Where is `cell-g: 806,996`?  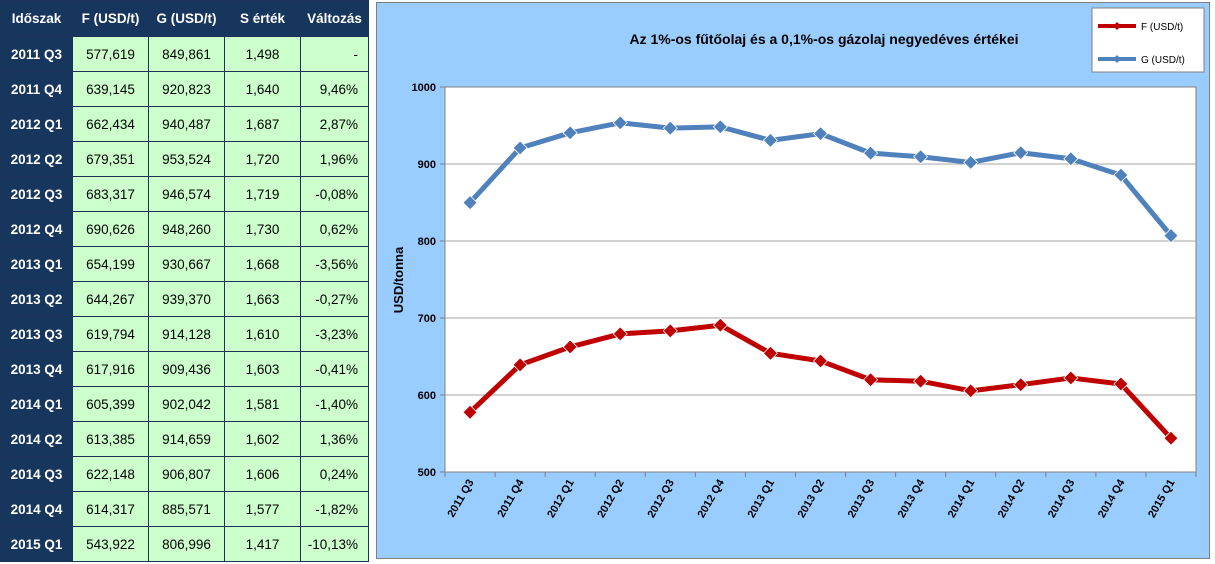
cell-g: 806,996 is located at coordinates (186, 544).